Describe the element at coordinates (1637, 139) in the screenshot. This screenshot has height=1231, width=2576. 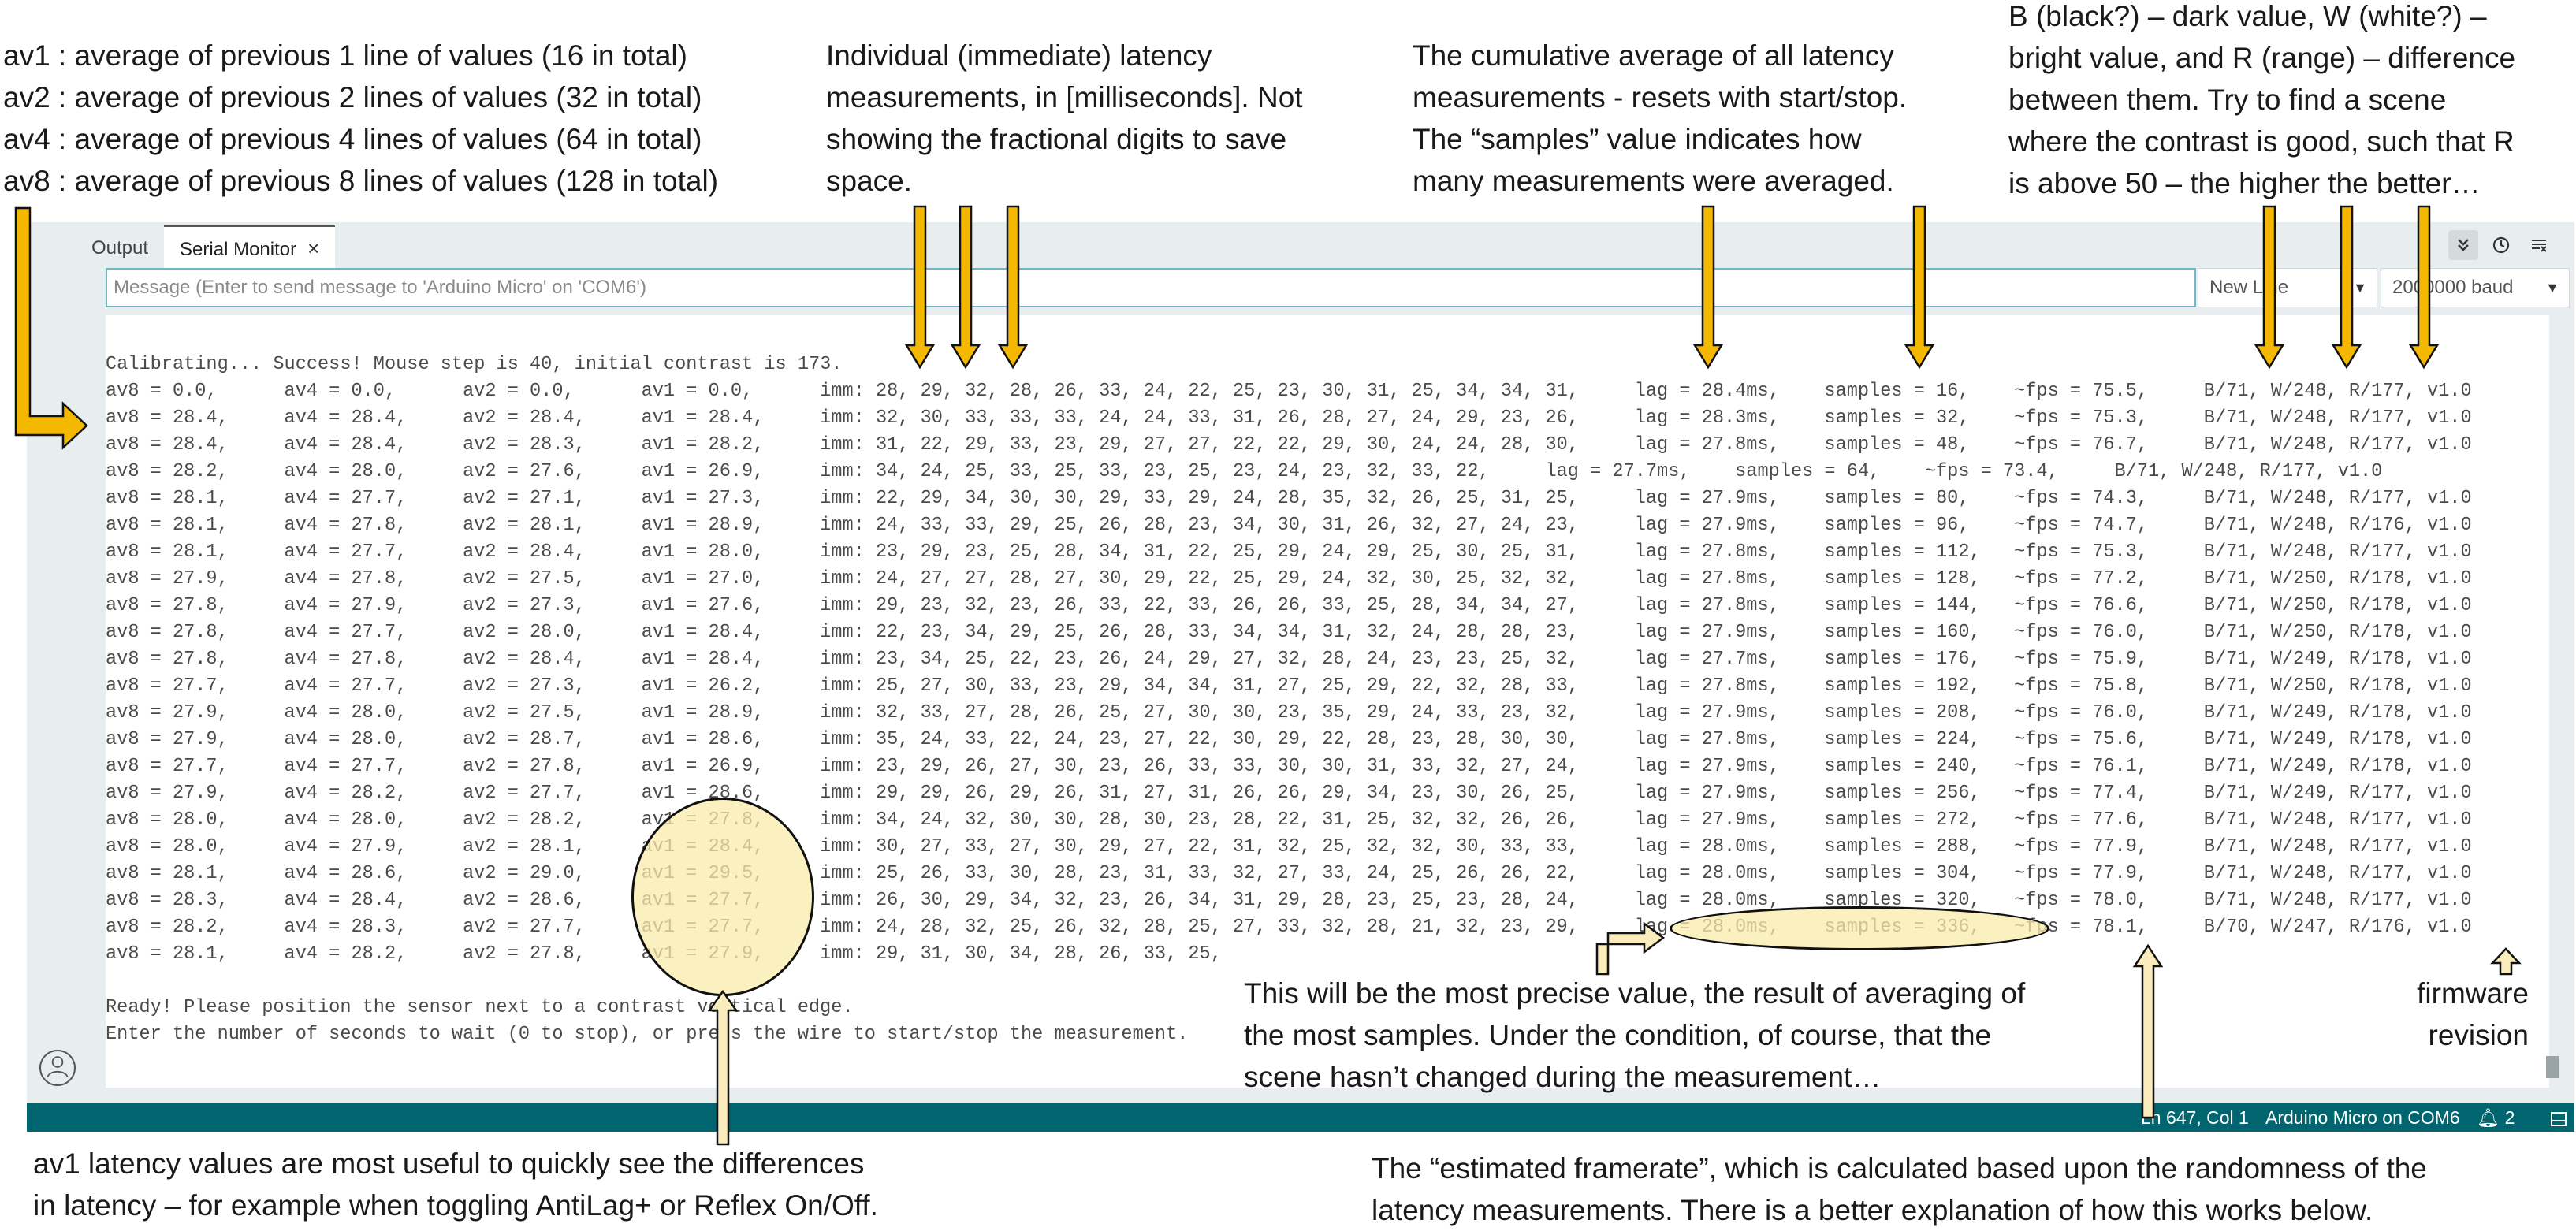
I see `annotation-line: The “samples” value indicates how` at that location.